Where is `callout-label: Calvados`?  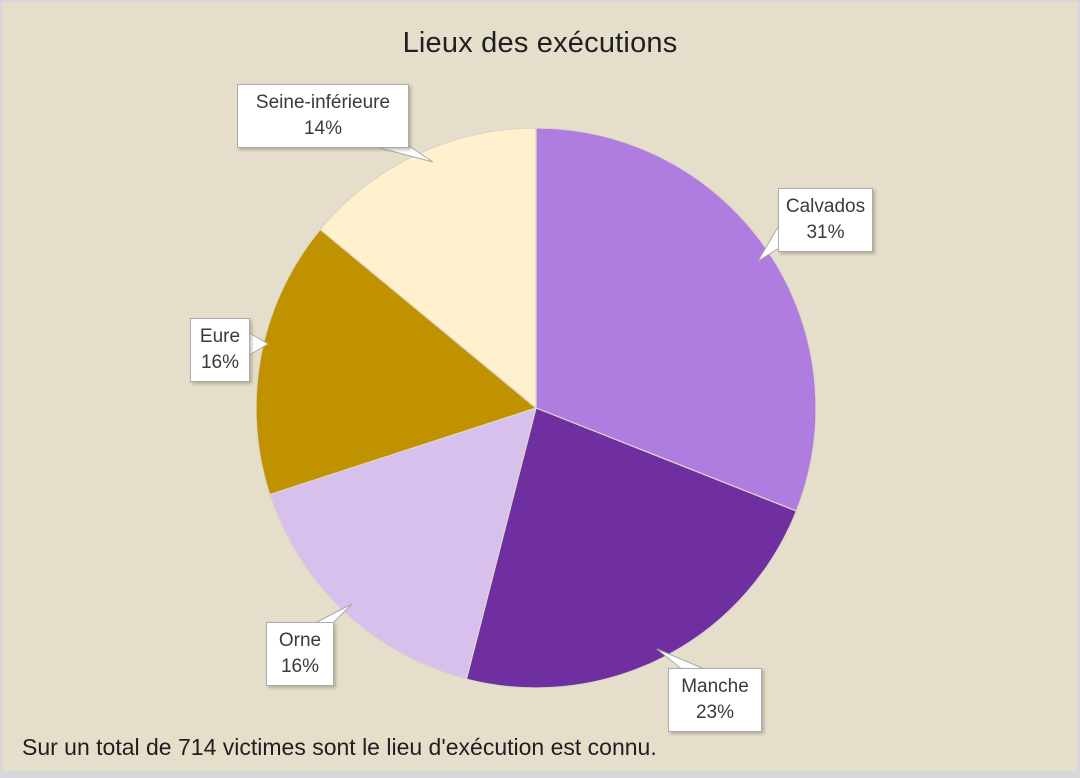
callout-label: Calvados is located at coordinates (825, 206).